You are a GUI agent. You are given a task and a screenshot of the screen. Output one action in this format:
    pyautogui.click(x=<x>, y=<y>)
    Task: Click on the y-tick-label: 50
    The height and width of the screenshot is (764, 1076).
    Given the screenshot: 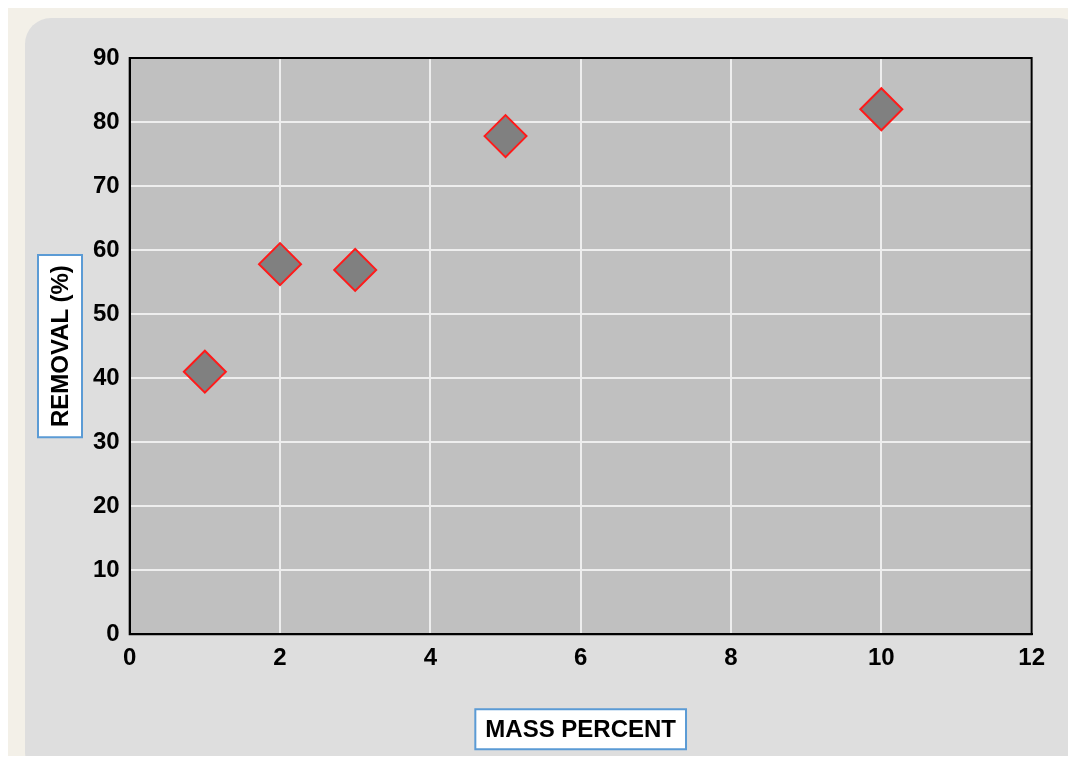 What is the action you would take?
    pyautogui.click(x=106, y=312)
    